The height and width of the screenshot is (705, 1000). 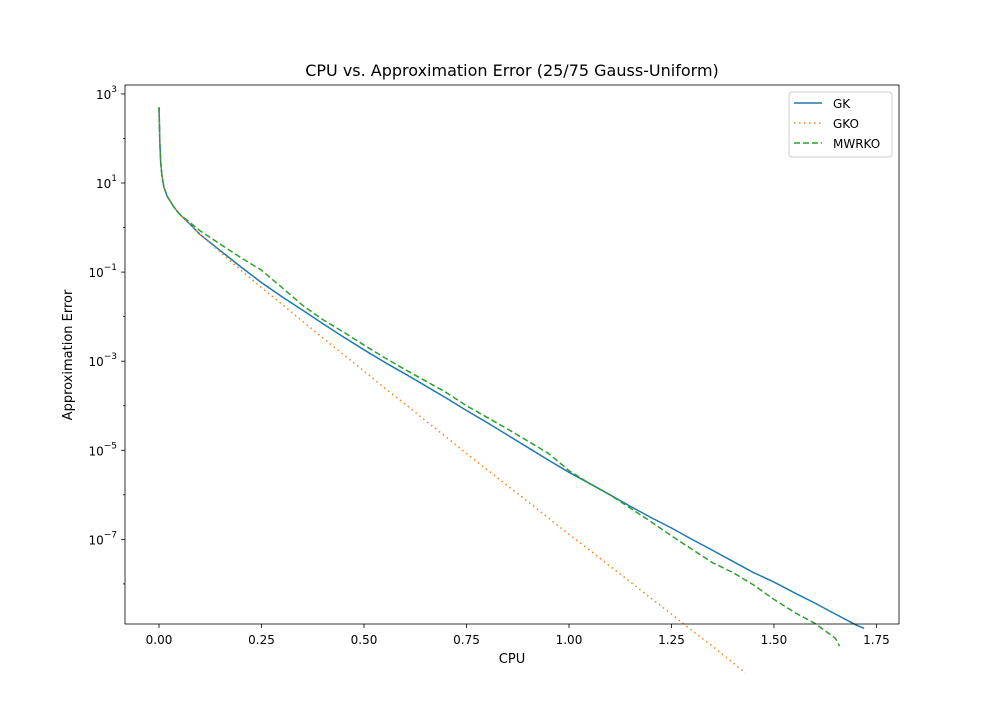 I want to click on legend: GK GKO MWRKO, so click(x=840, y=124).